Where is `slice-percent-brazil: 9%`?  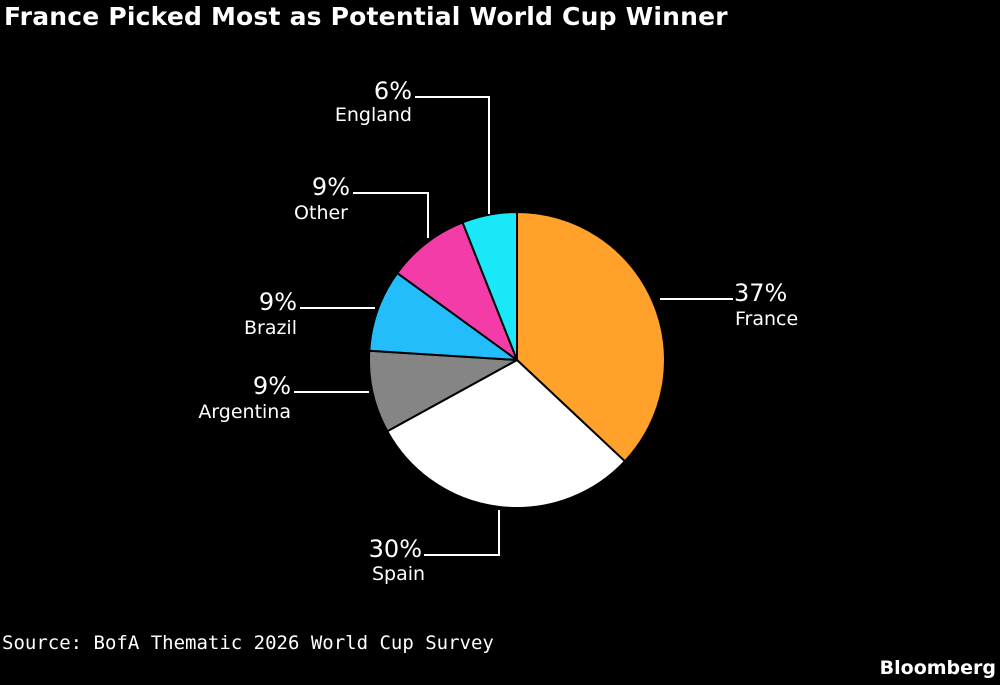 slice-percent-brazil: 9% is located at coordinates (278, 302).